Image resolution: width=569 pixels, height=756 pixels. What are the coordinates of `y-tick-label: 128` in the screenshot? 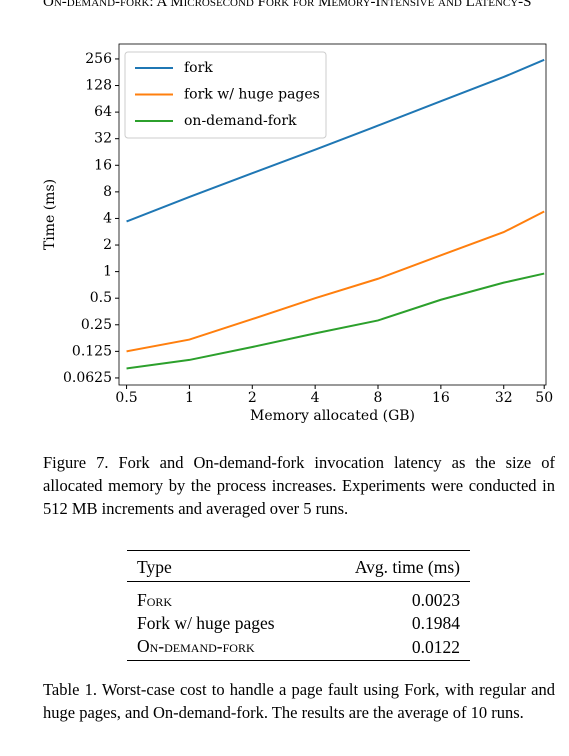 It's located at (98, 86).